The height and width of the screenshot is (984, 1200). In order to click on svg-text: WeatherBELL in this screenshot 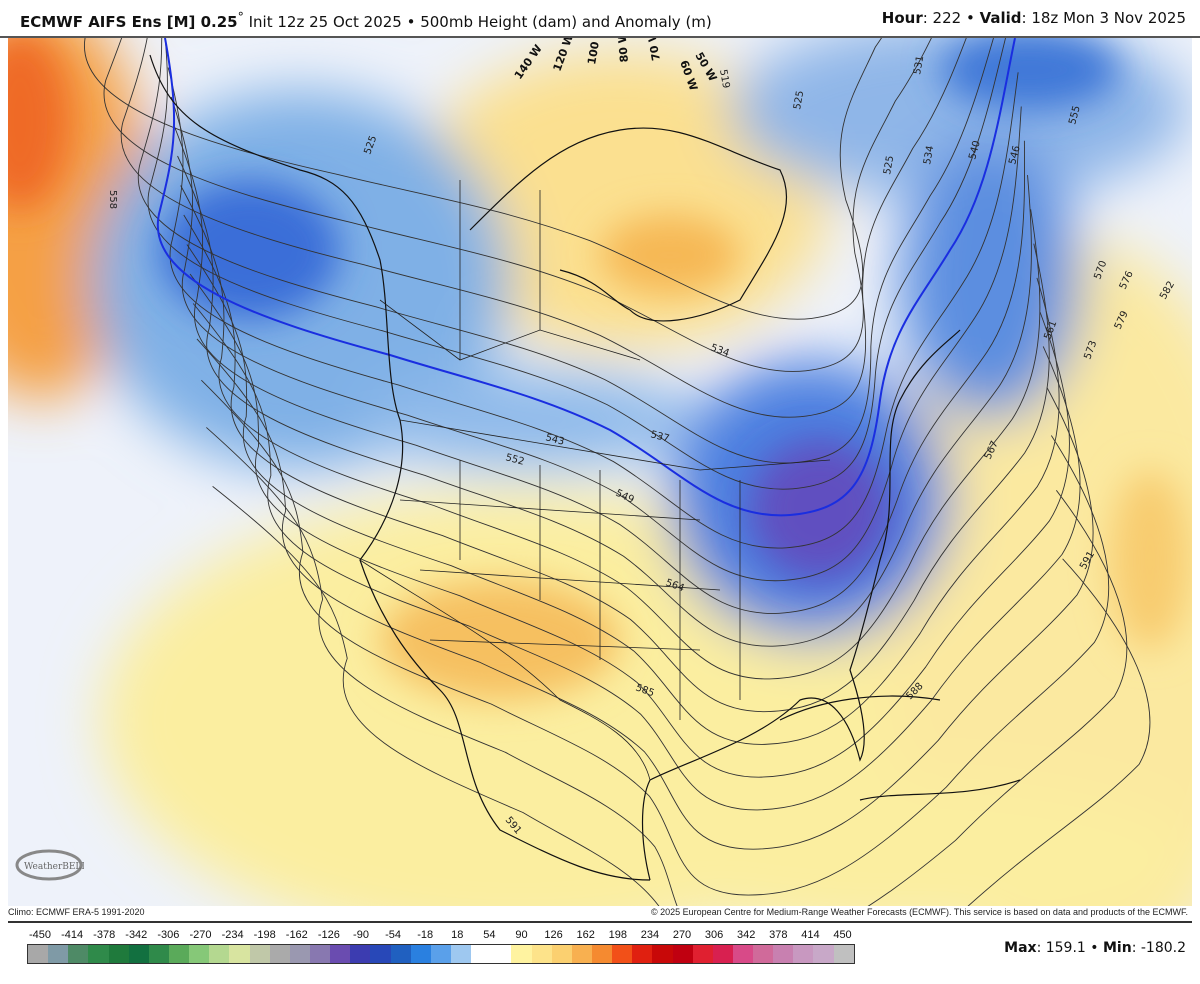, I will do `click(54, 867)`.